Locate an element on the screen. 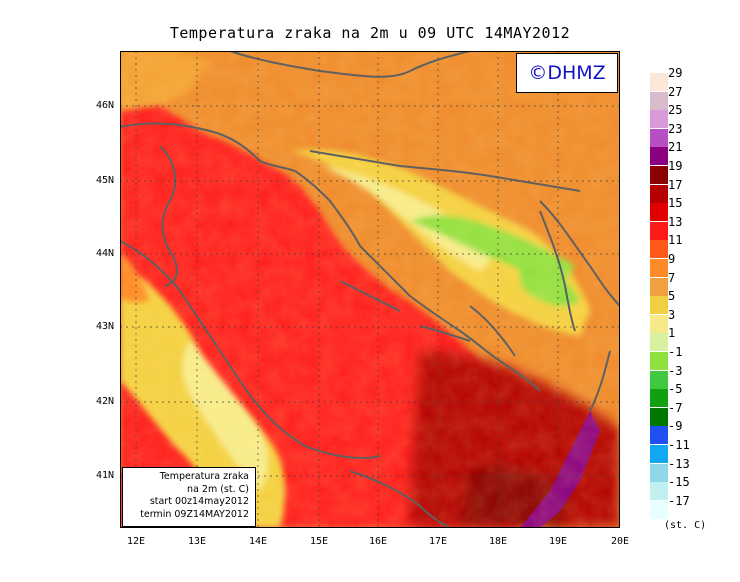 The image size is (740, 582). legend-label: 5 is located at coordinates (672, 296).